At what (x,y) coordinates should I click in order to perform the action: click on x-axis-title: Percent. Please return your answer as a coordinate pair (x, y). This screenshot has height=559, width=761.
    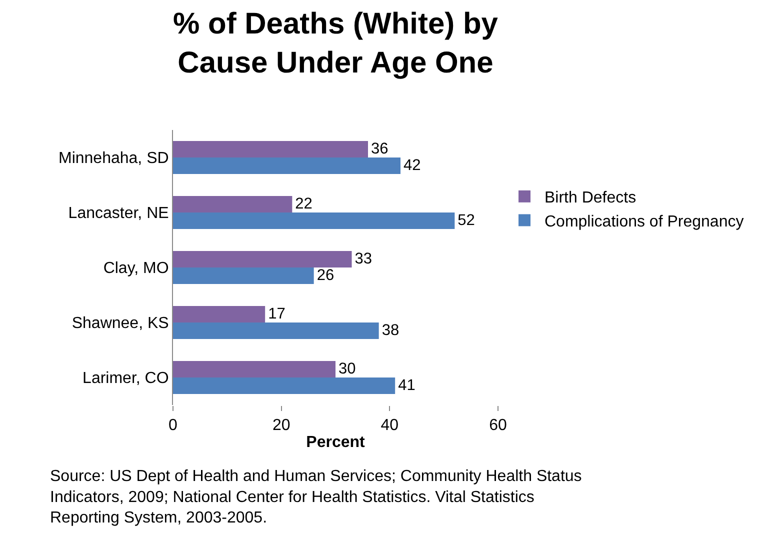
    Looking at the image, I should click on (336, 442).